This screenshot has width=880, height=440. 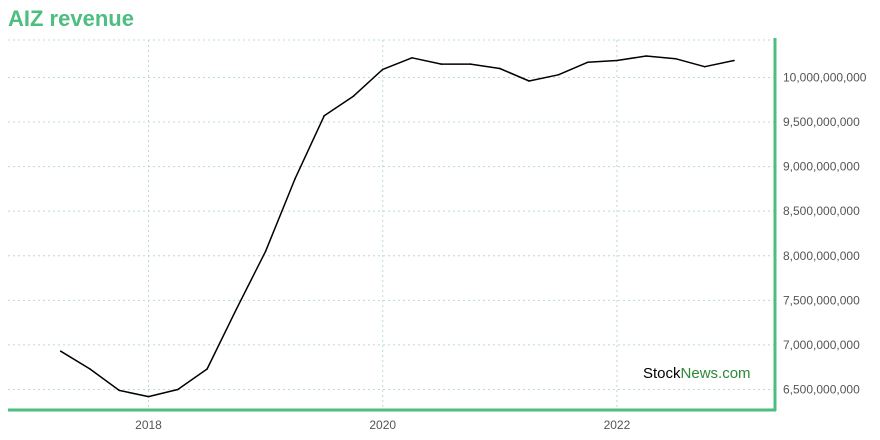 What do you see at coordinates (821, 122) in the screenshot?
I see `y-tick-label: 9,500,000,000` at bounding box center [821, 122].